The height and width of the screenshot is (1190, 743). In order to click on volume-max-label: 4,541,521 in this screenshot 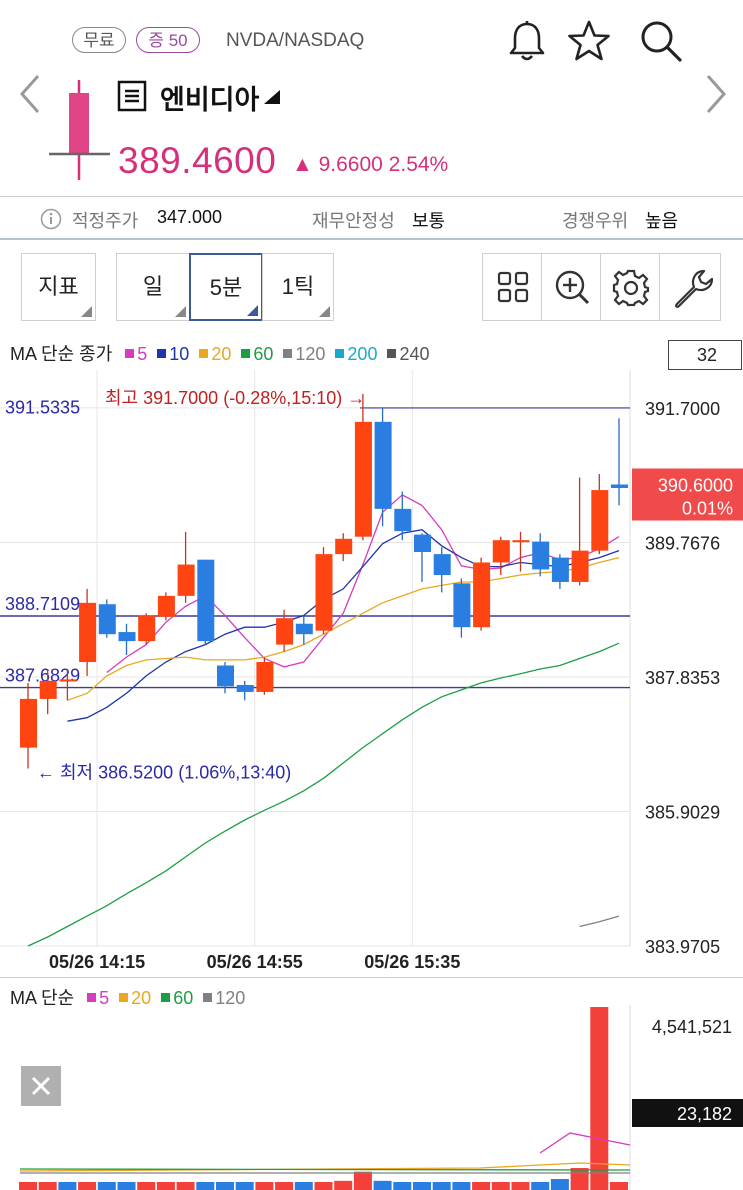, I will do `click(692, 1027)`.